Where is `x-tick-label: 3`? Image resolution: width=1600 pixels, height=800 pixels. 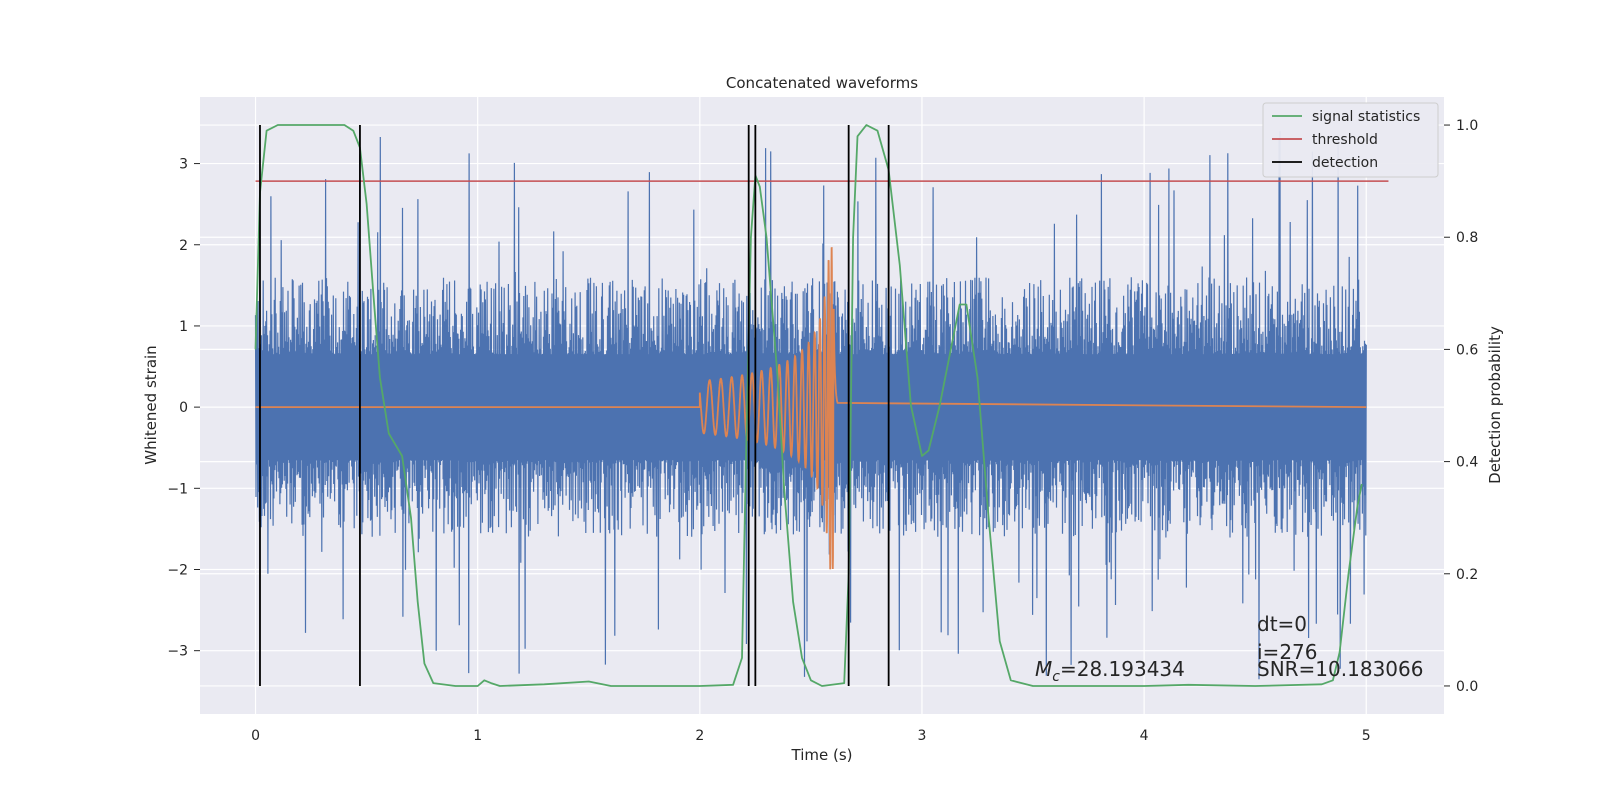
x-tick-label: 3 is located at coordinates (922, 736).